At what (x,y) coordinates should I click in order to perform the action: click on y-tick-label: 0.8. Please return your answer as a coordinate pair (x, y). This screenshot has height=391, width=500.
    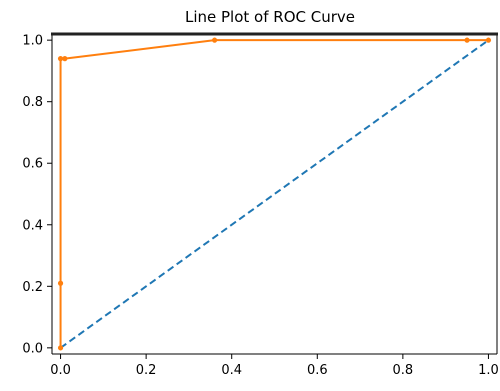
    Looking at the image, I should click on (32, 102).